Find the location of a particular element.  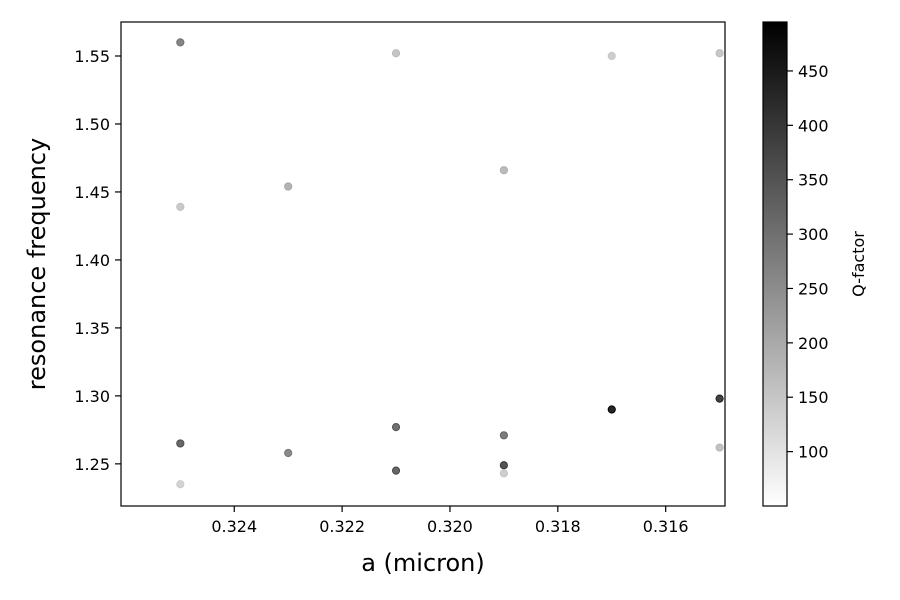

x-tick-label: 0.320 is located at coordinates (450, 526).